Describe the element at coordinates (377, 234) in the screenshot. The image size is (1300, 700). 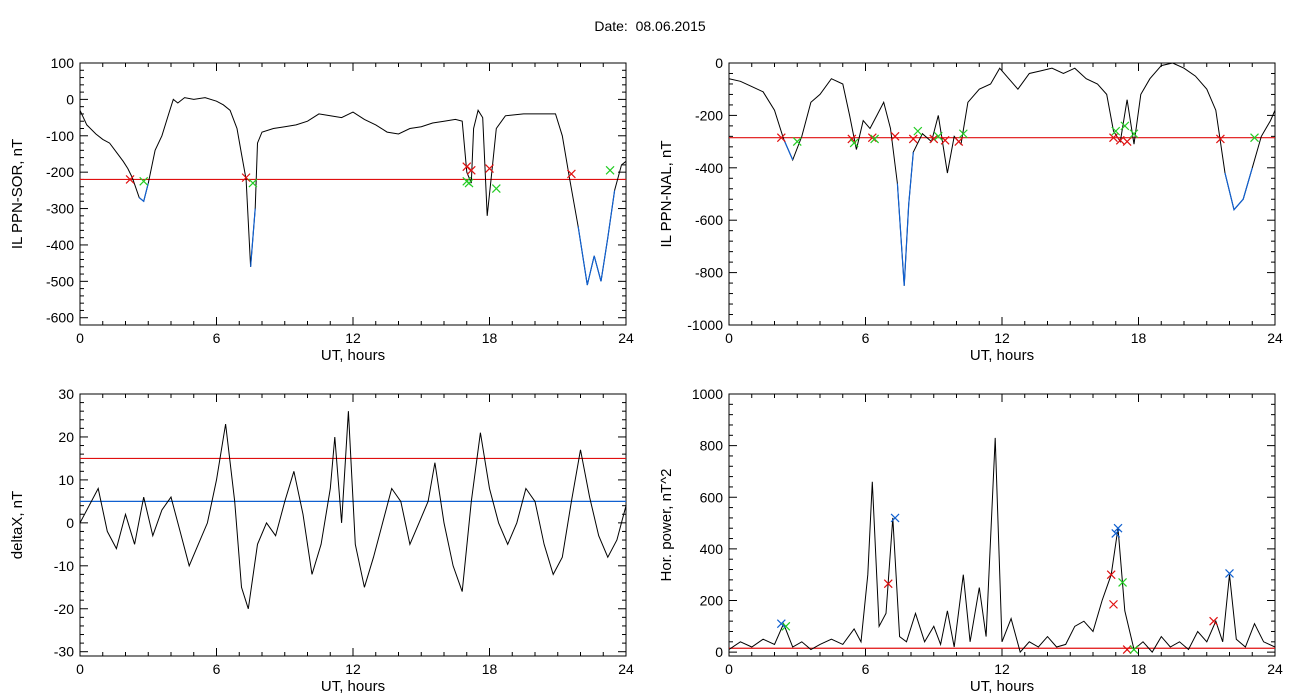
I see `series-disturbed` at that location.